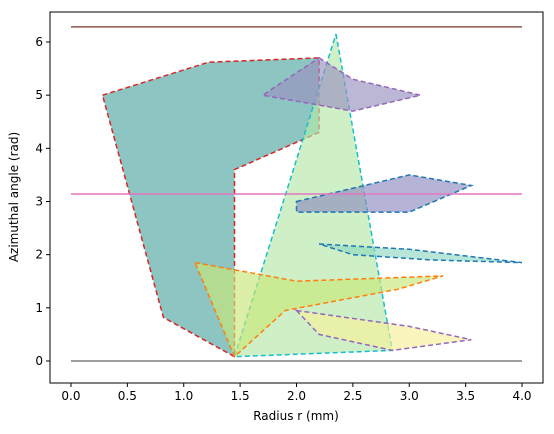 Image resolution: width=554 pixels, height=434 pixels. I want to click on y-axis-label: Azimuthal angle (rad), so click(14, 197).